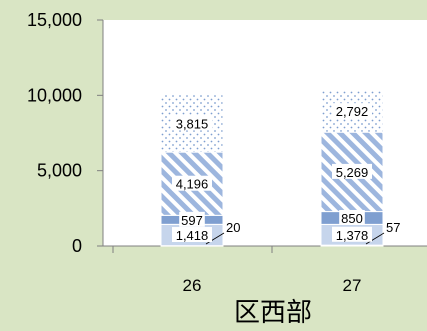 The image size is (427, 331). Describe the element at coordinates (54, 20) in the screenshot. I see `y-tick-label: 15,000` at that location.